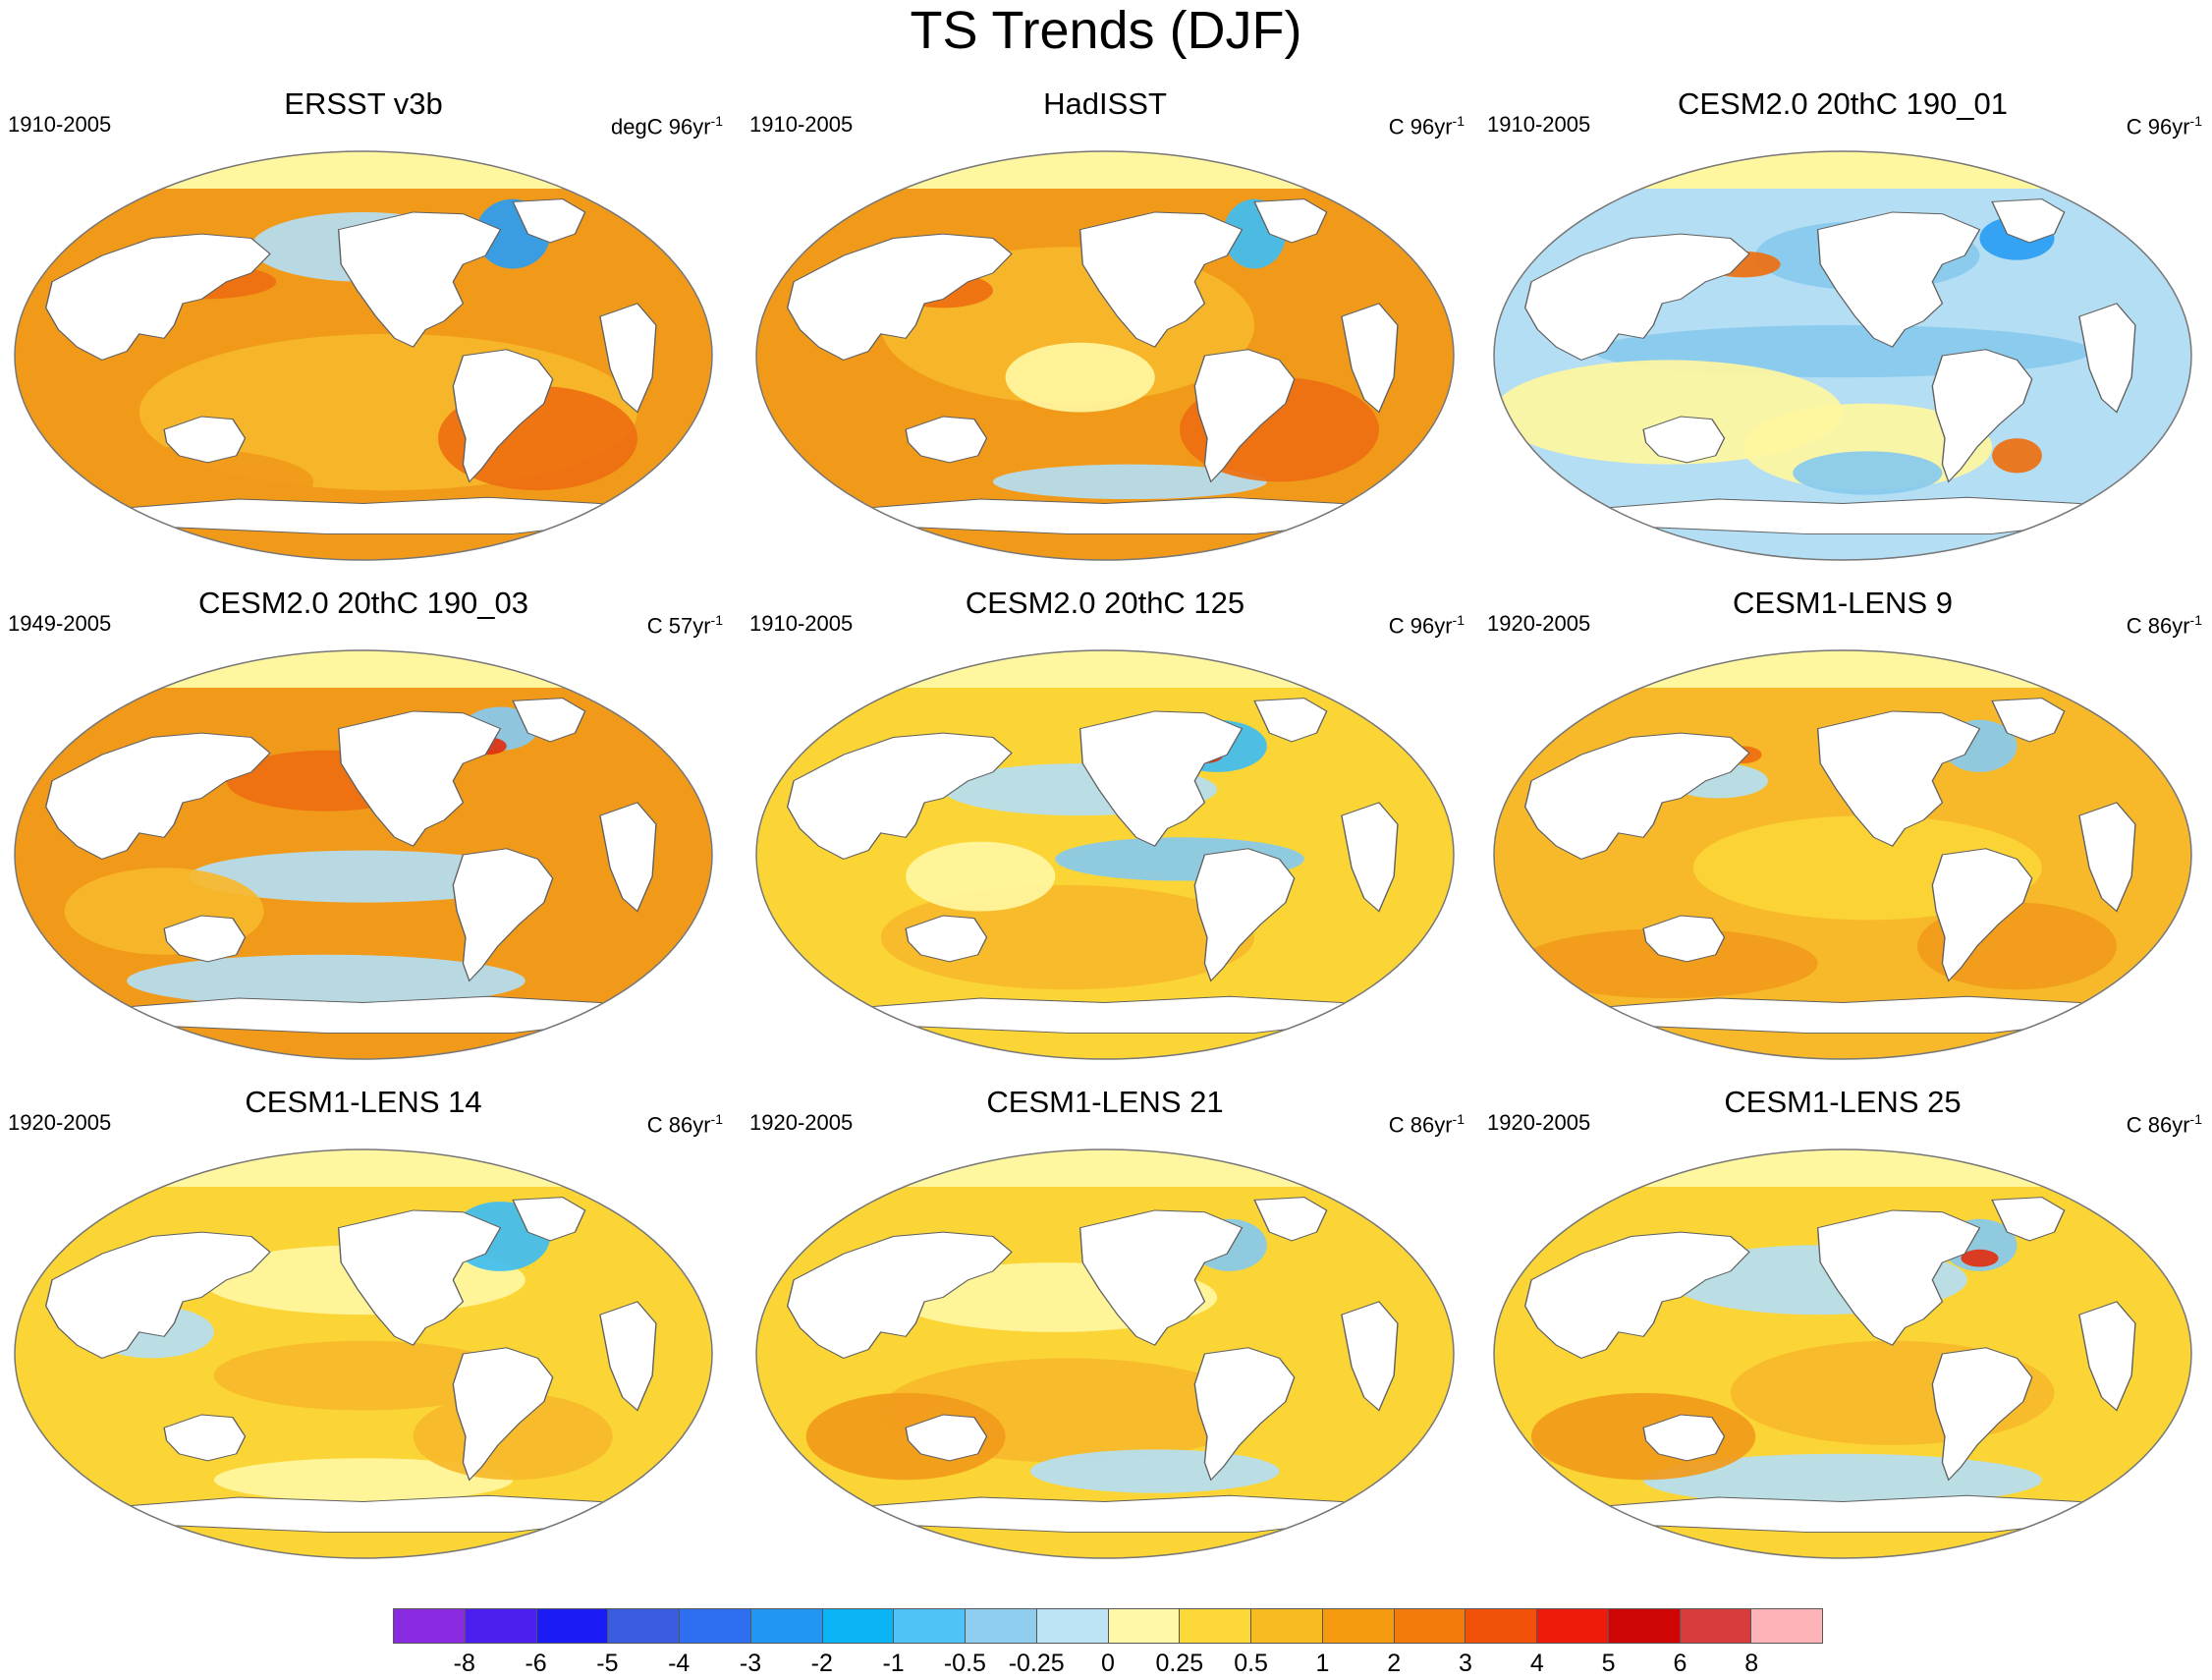 The height and width of the screenshot is (1680, 2212). Describe the element at coordinates (679, 1663) in the screenshot. I see `colorbar-tick-label: -4` at that location.